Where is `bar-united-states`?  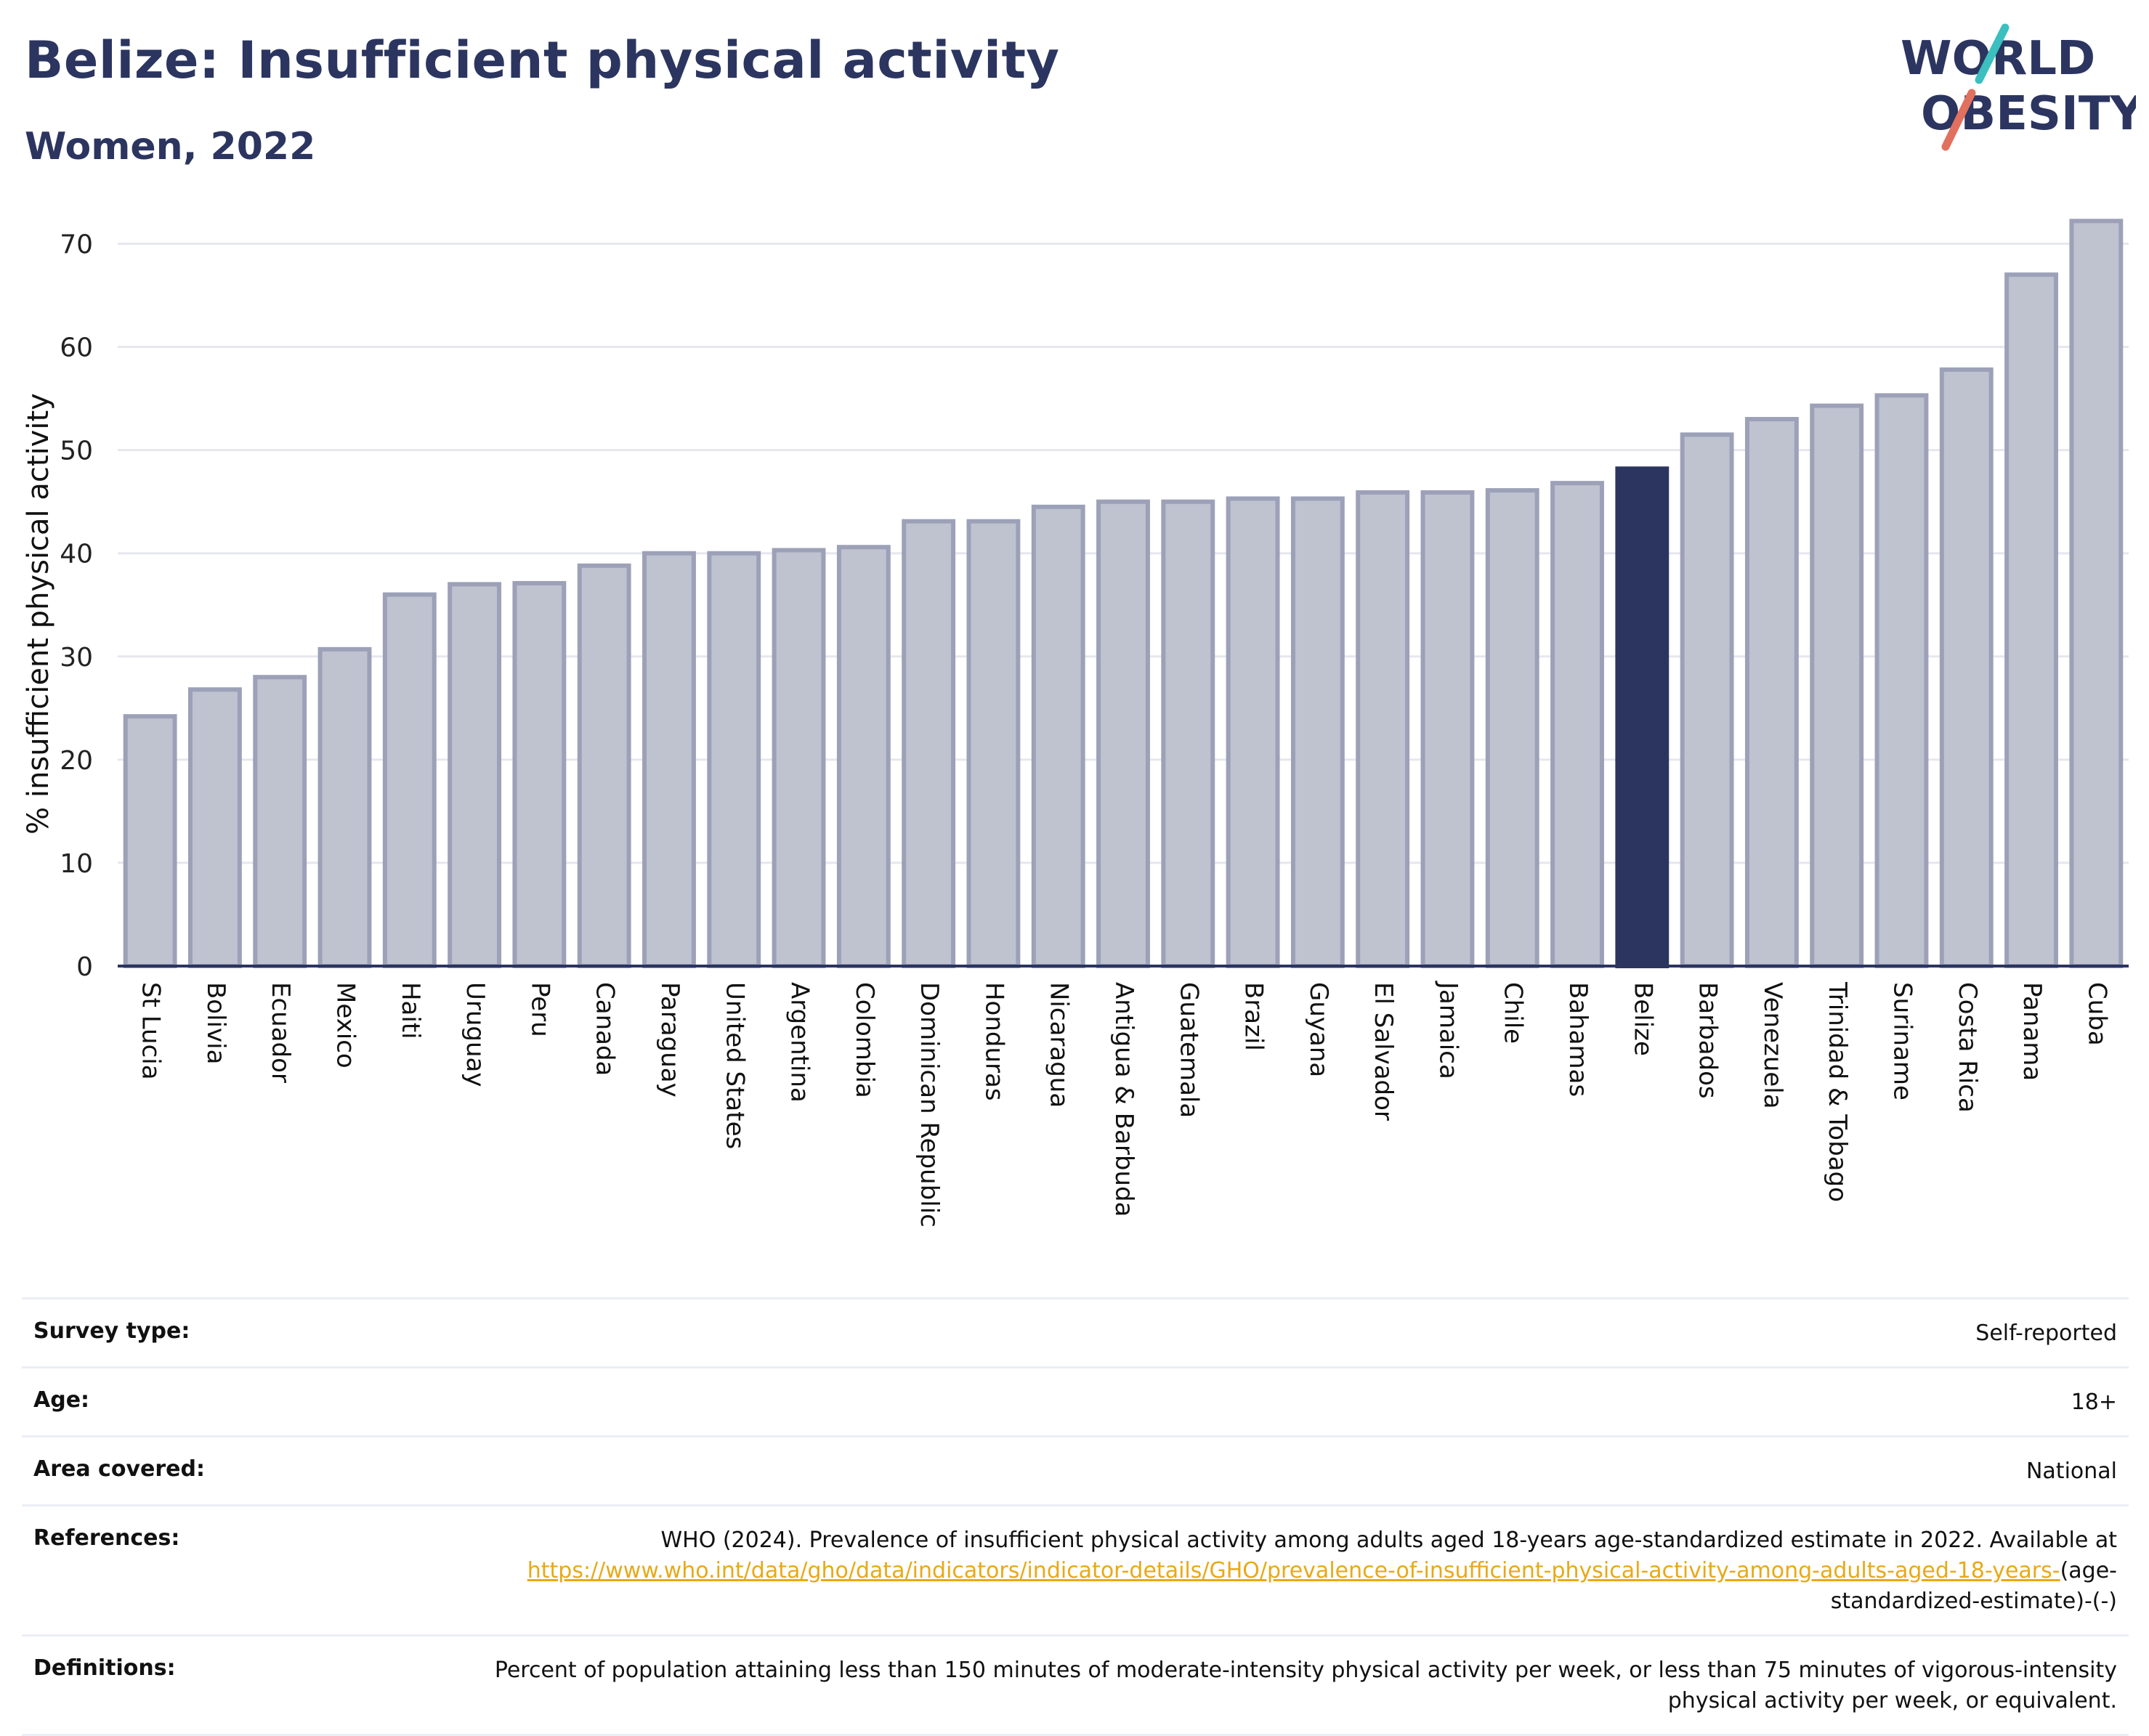
bar-united-states is located at coordinates (734, 759).